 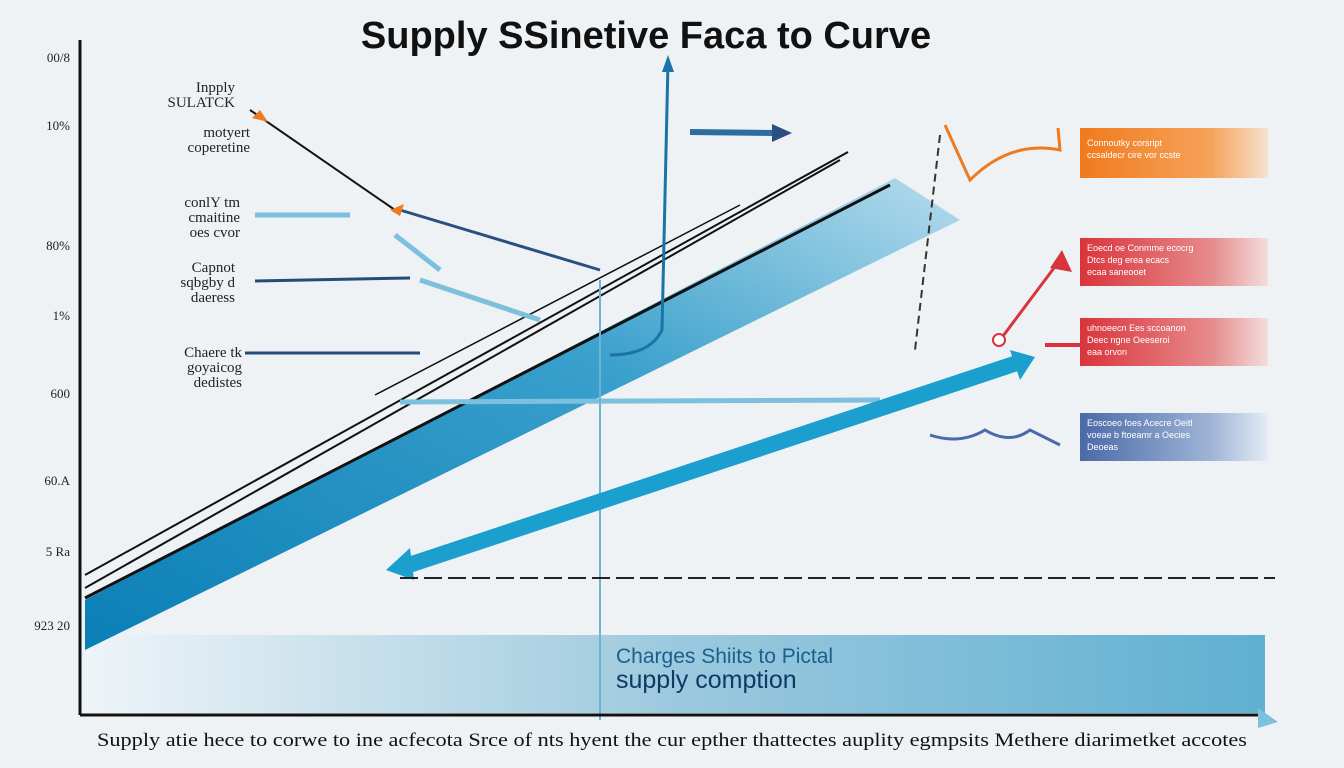 What do you see at coordinates (58, 57) in the screenshot?
I see `axis-label: 00/8` at bounding box center [58, 57].